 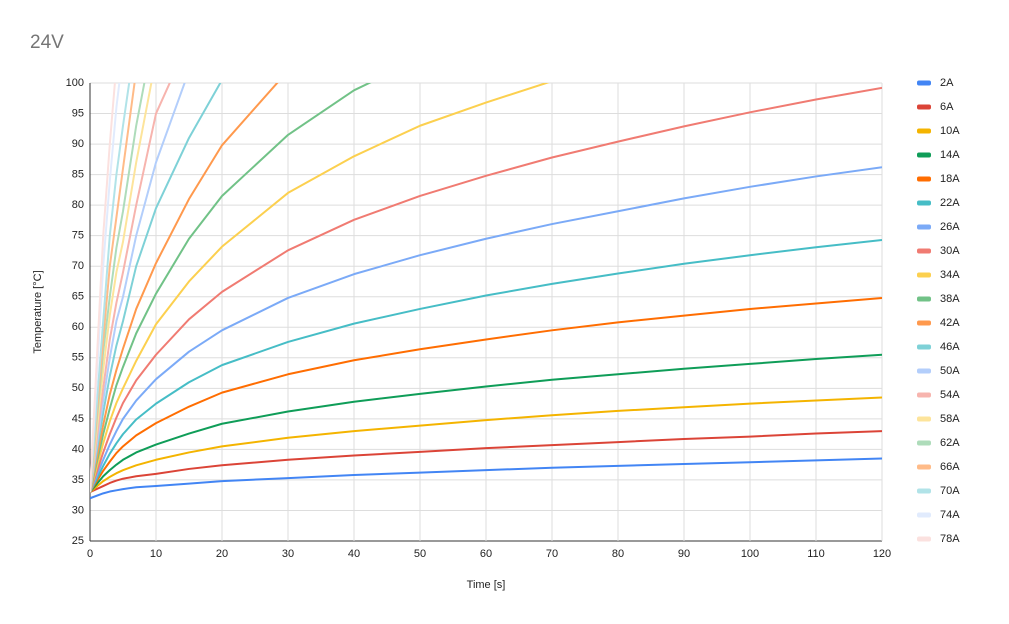 I want to click on y-tick-label: 90, so click(x=78, y=144).